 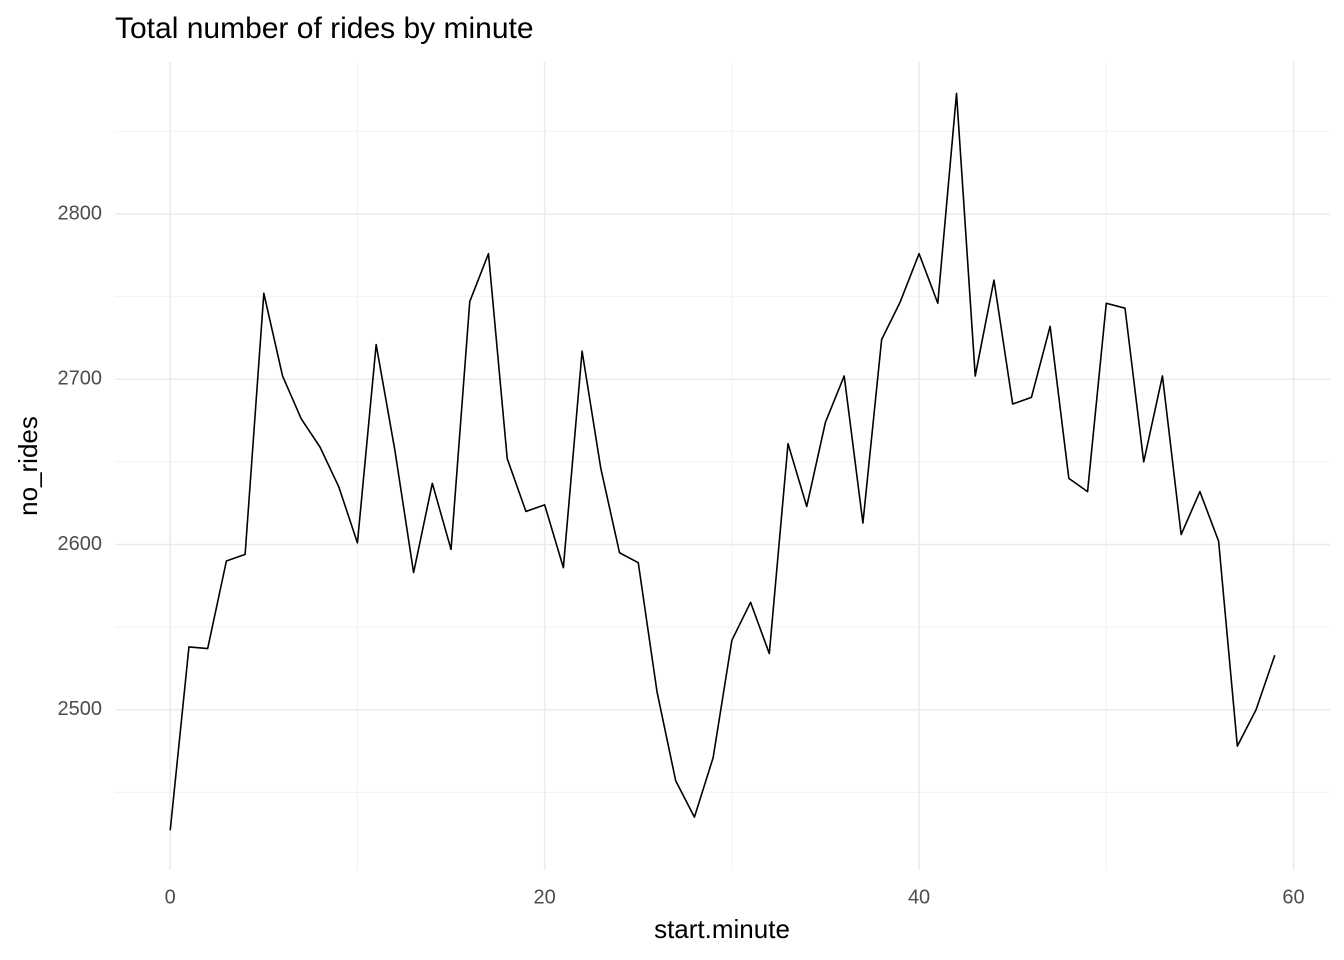 What do you see at coordinates (170, 897) in the screenshot?
I see `x-tick-label: 0` at bounding box center [170, 897].